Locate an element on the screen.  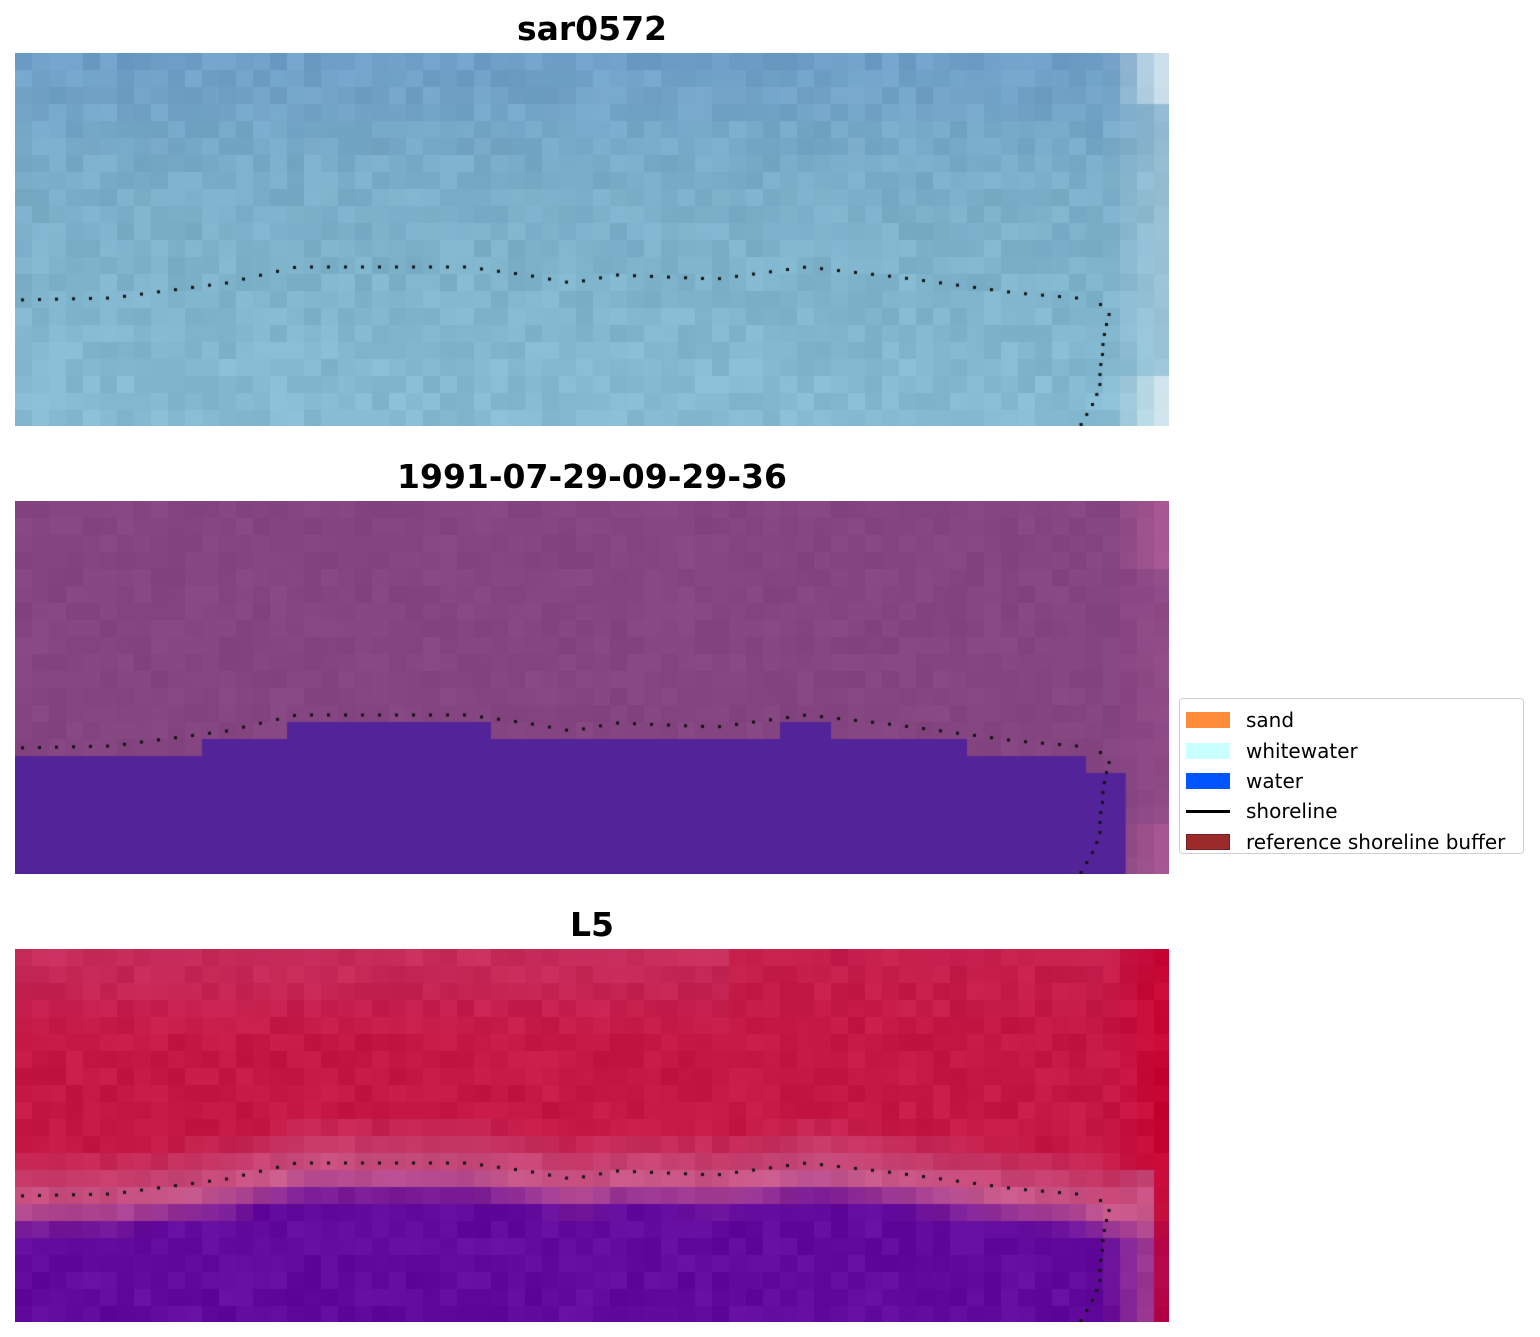
legend-item-reference-buffer: reference shoreline buffer is located at coordinates (1354, 842).